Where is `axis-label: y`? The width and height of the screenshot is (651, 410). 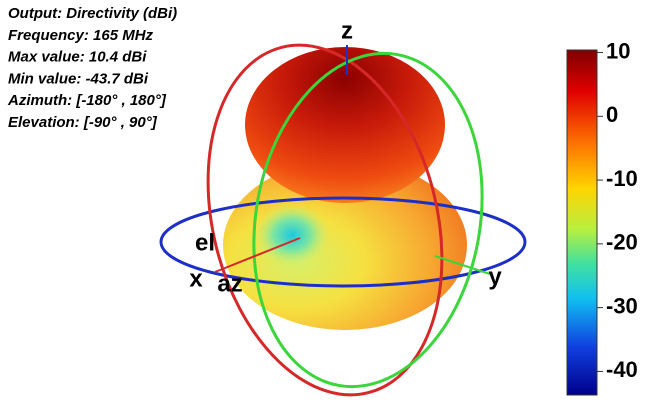 axis-label: y is located at coordinates (495, 276).